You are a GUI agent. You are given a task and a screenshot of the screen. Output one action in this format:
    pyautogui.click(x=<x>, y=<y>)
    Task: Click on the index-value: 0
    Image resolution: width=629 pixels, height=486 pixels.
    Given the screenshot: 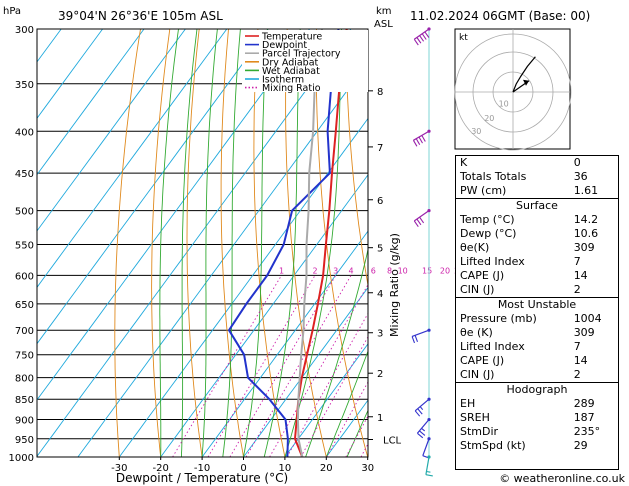 What is the action you would take?
    pyautogui.click(x=577, y=162)
    